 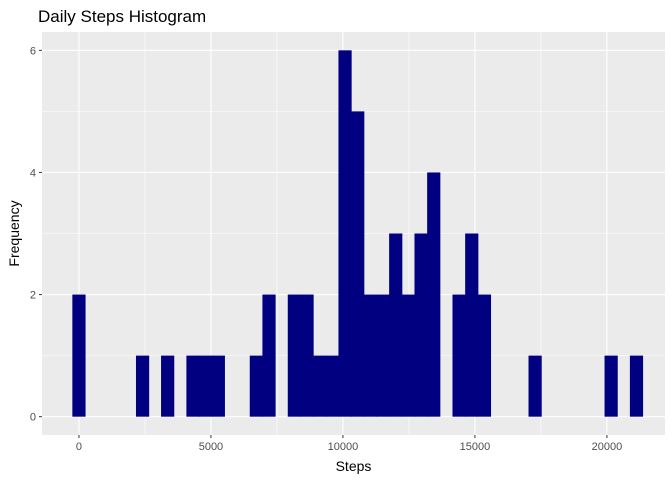 I want to click on x-tick-label: 20000, so click(x=607, y=447).